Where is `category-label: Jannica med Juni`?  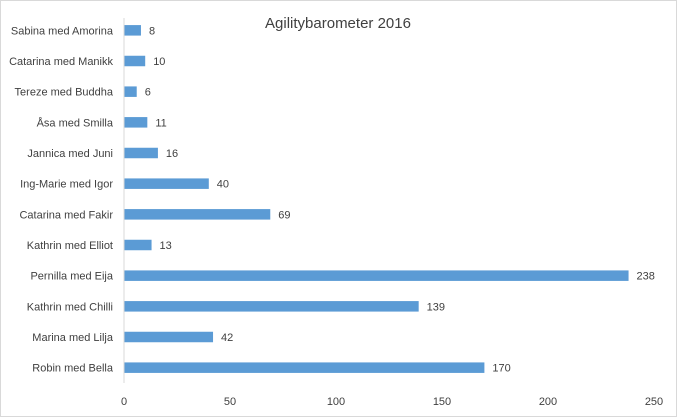 category-label: Jannica med Juni is located at coordinates (70, 154).